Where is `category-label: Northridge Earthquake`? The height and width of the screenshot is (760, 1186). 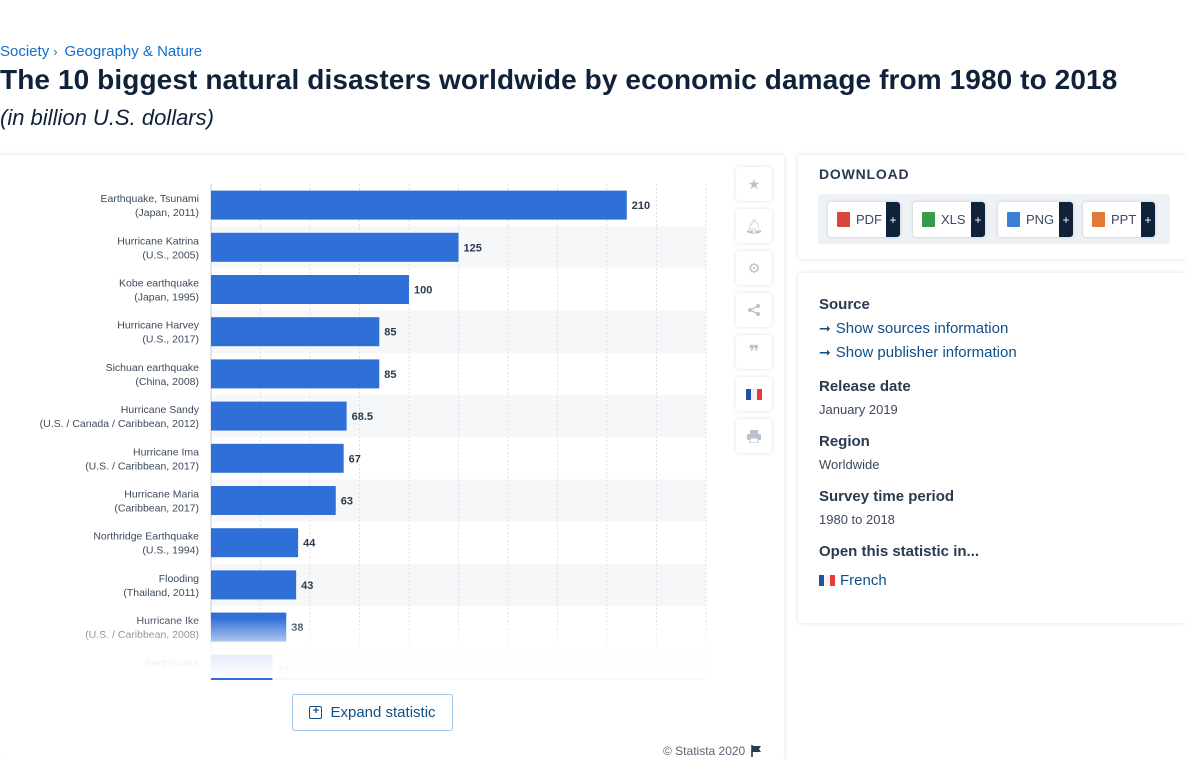
category-label: Northridge Earthquake is located at coordinates (146, 537).